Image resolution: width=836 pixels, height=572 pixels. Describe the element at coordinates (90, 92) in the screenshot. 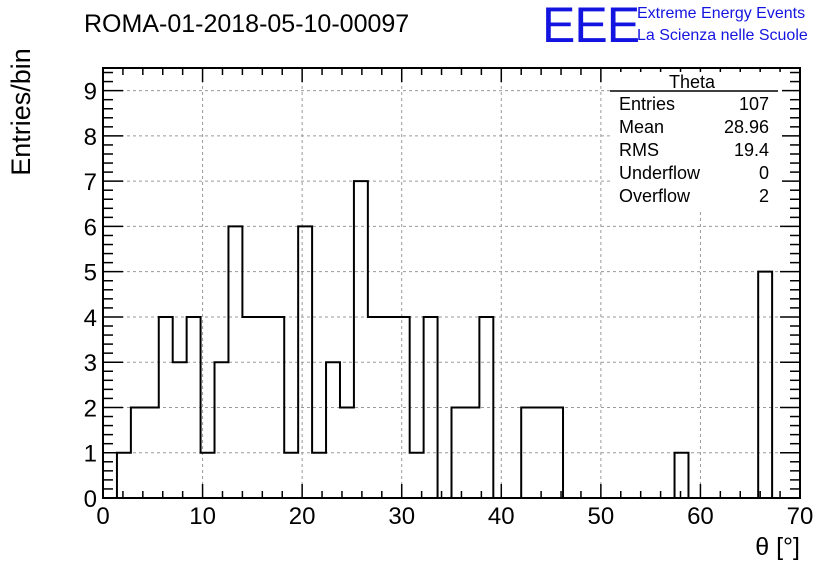

I see `y-tick-label: 9` at that location.